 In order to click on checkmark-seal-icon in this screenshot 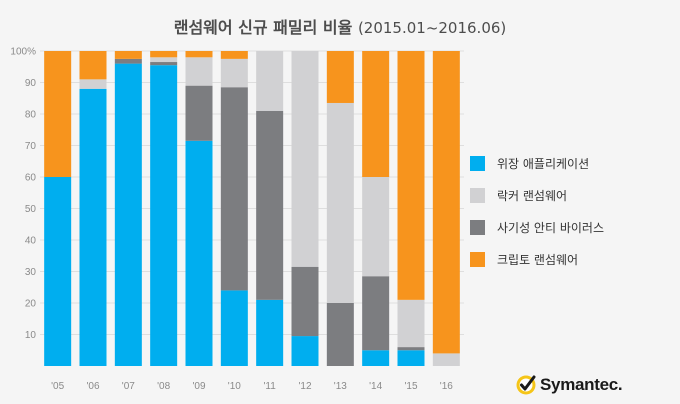, I will do `click(526, 385)`.